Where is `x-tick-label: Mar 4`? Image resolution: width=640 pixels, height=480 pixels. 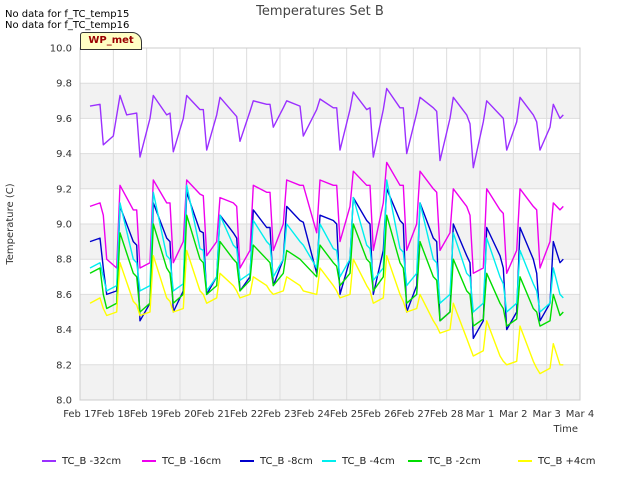 x-tick-label: Mar 4 is located at coordinates (580, 414).